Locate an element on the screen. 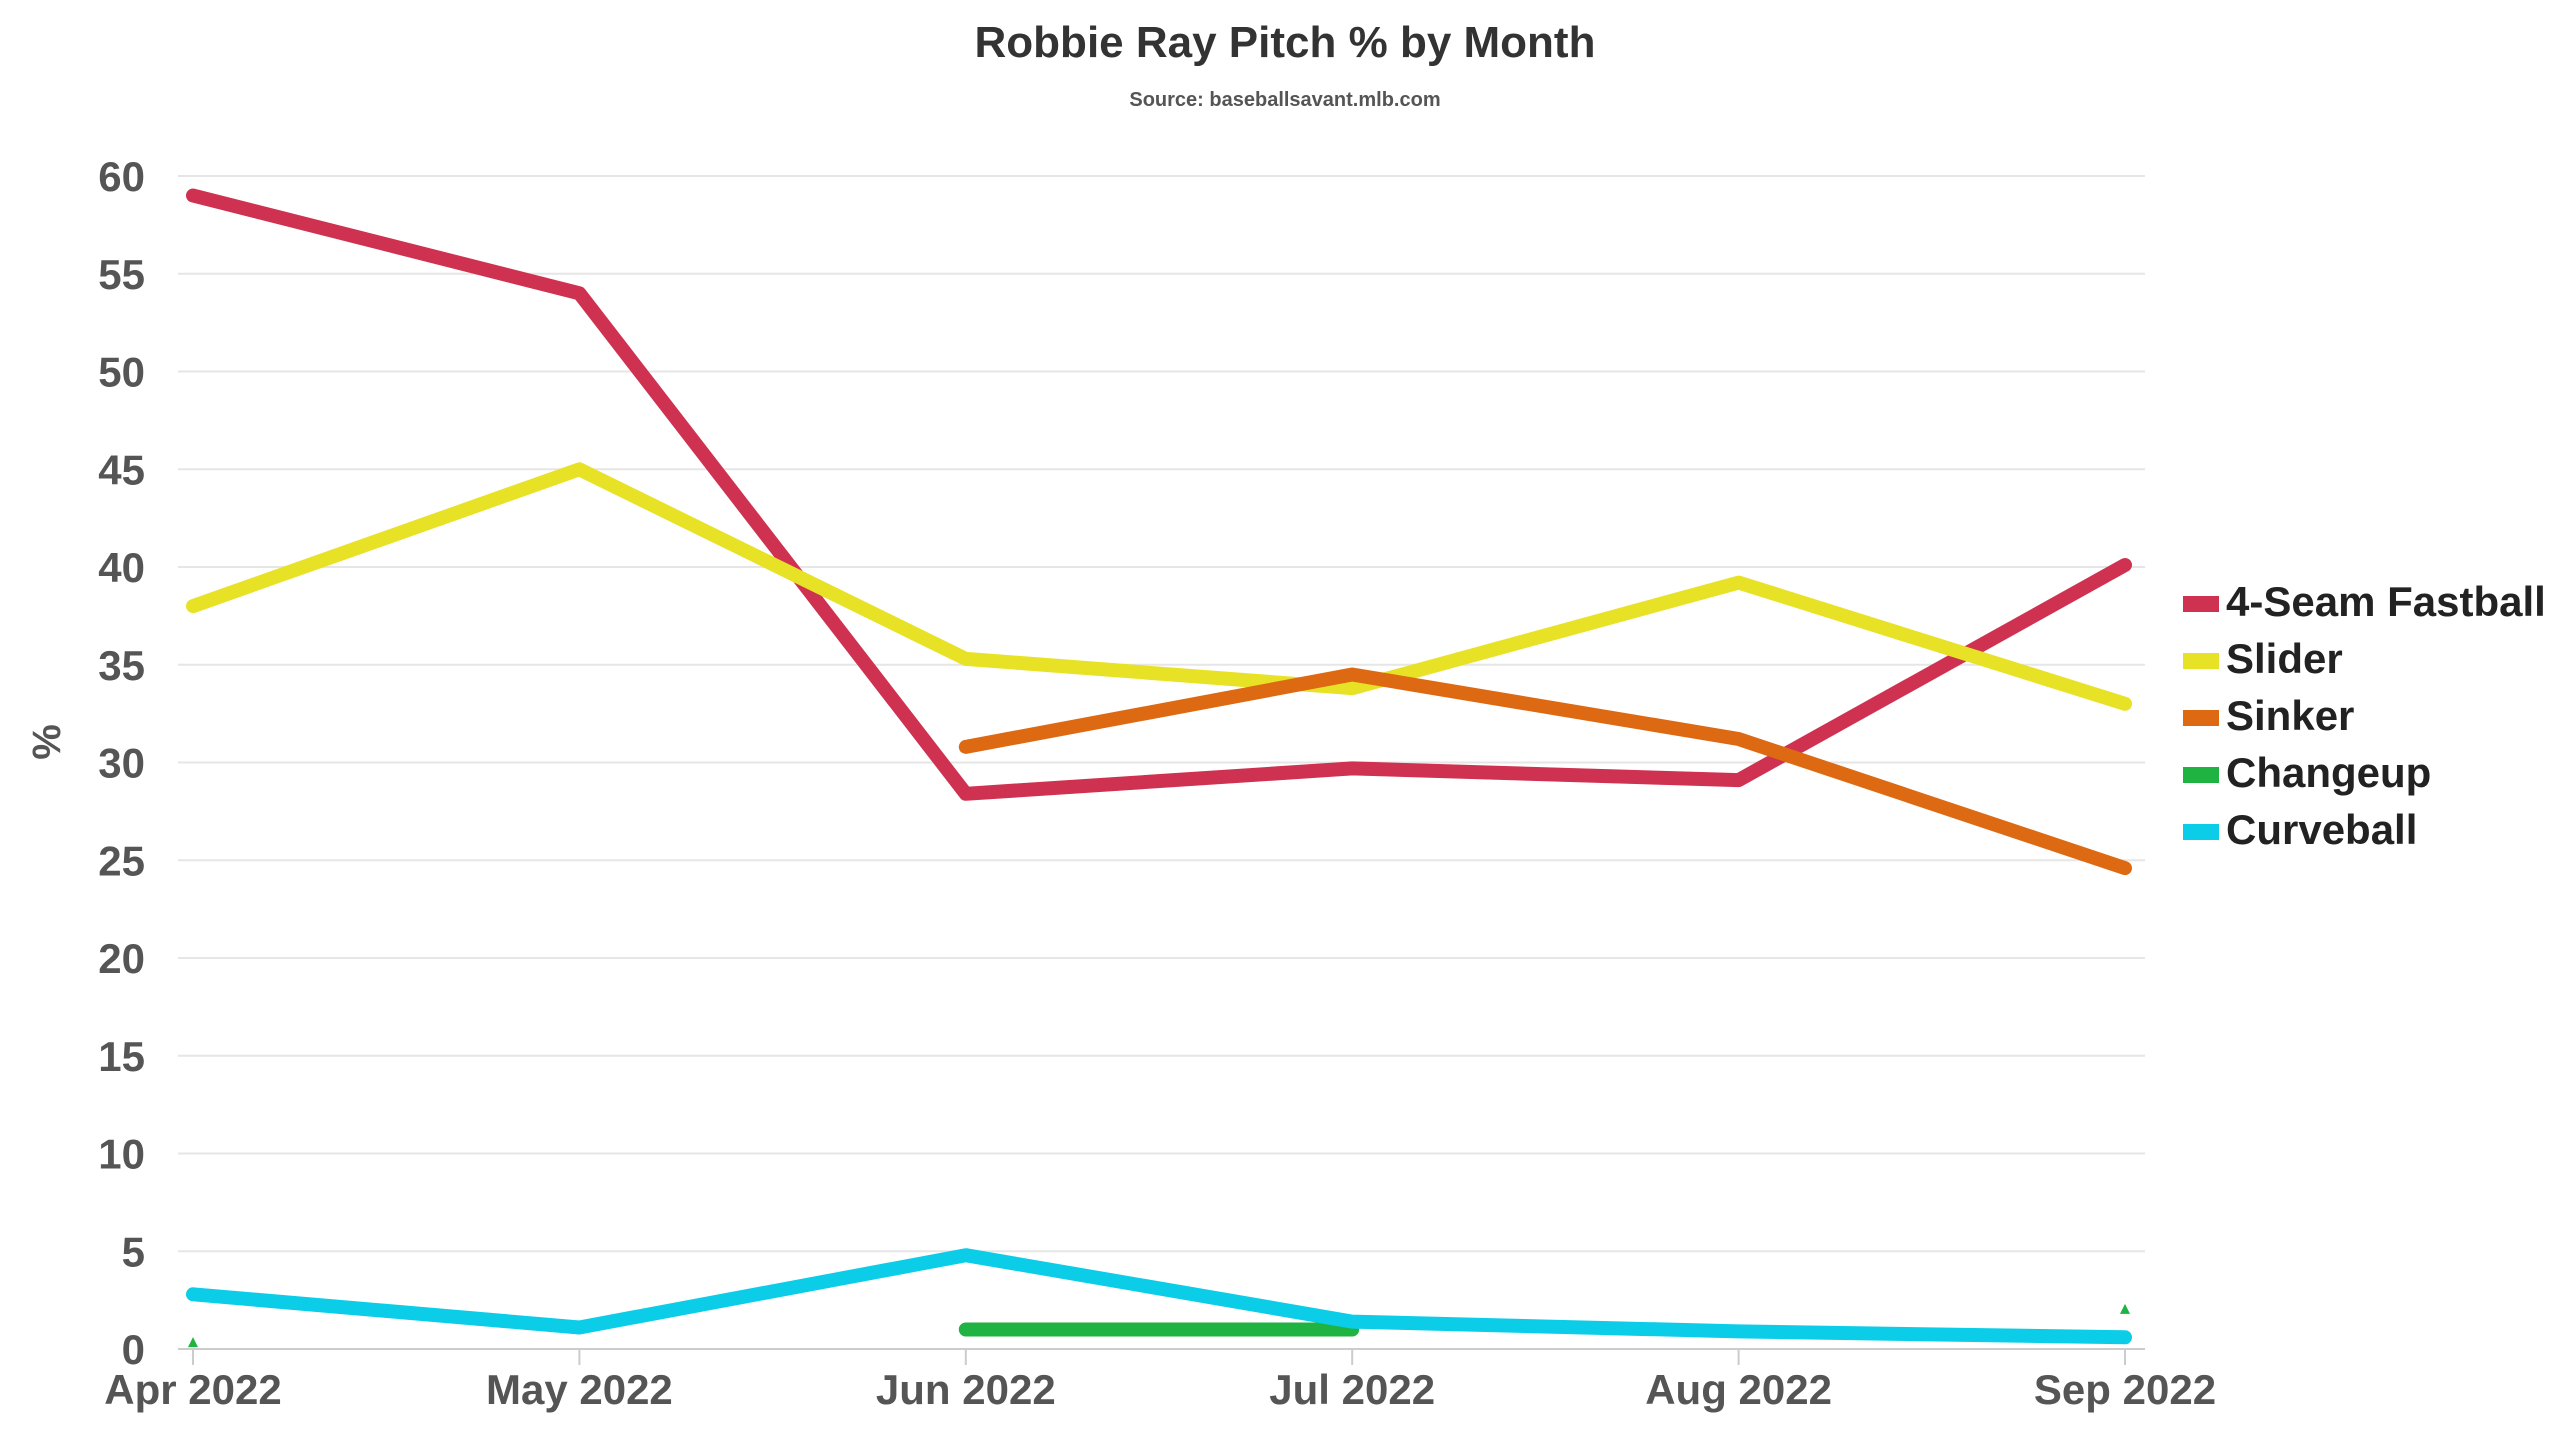 This screenshot has height=1440, width=2560. series-changeup is located at coordinates (1159, 1325).